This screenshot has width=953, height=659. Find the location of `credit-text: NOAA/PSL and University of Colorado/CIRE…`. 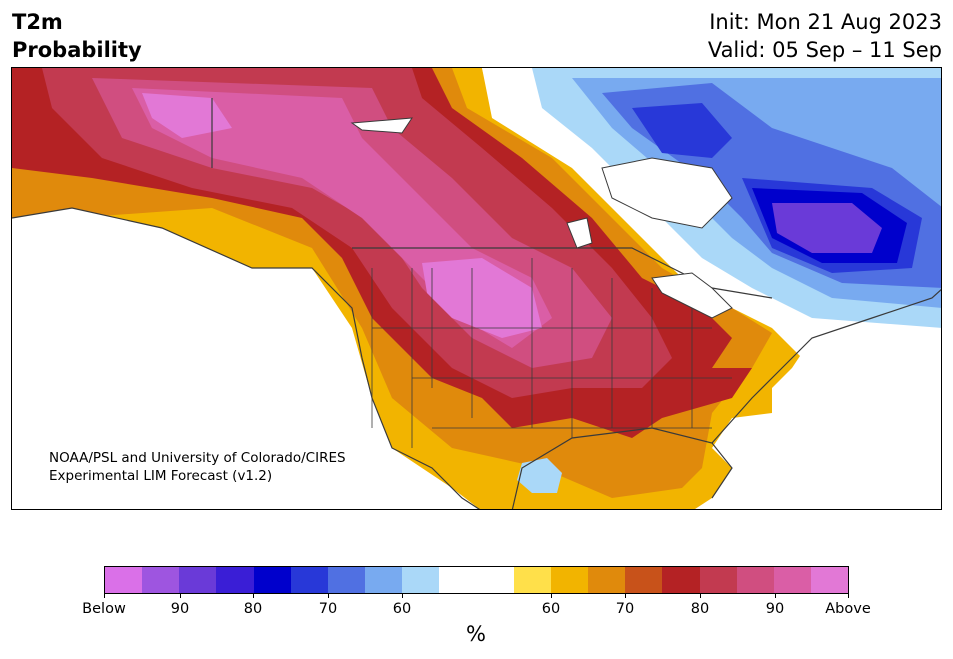

credit-text: NOAA/PSL and University of Colorado/CIRE… is located at coordinates (197, 467).